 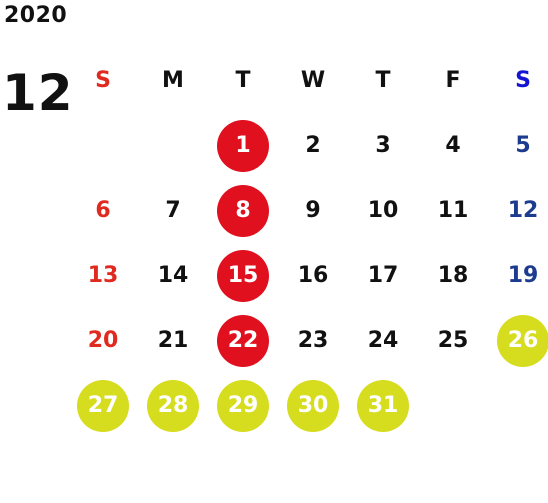 What do you see at coordinates (383, 80) in the screenshot?
I see `weekday-thursday: T` at bounding box center [383, 80].